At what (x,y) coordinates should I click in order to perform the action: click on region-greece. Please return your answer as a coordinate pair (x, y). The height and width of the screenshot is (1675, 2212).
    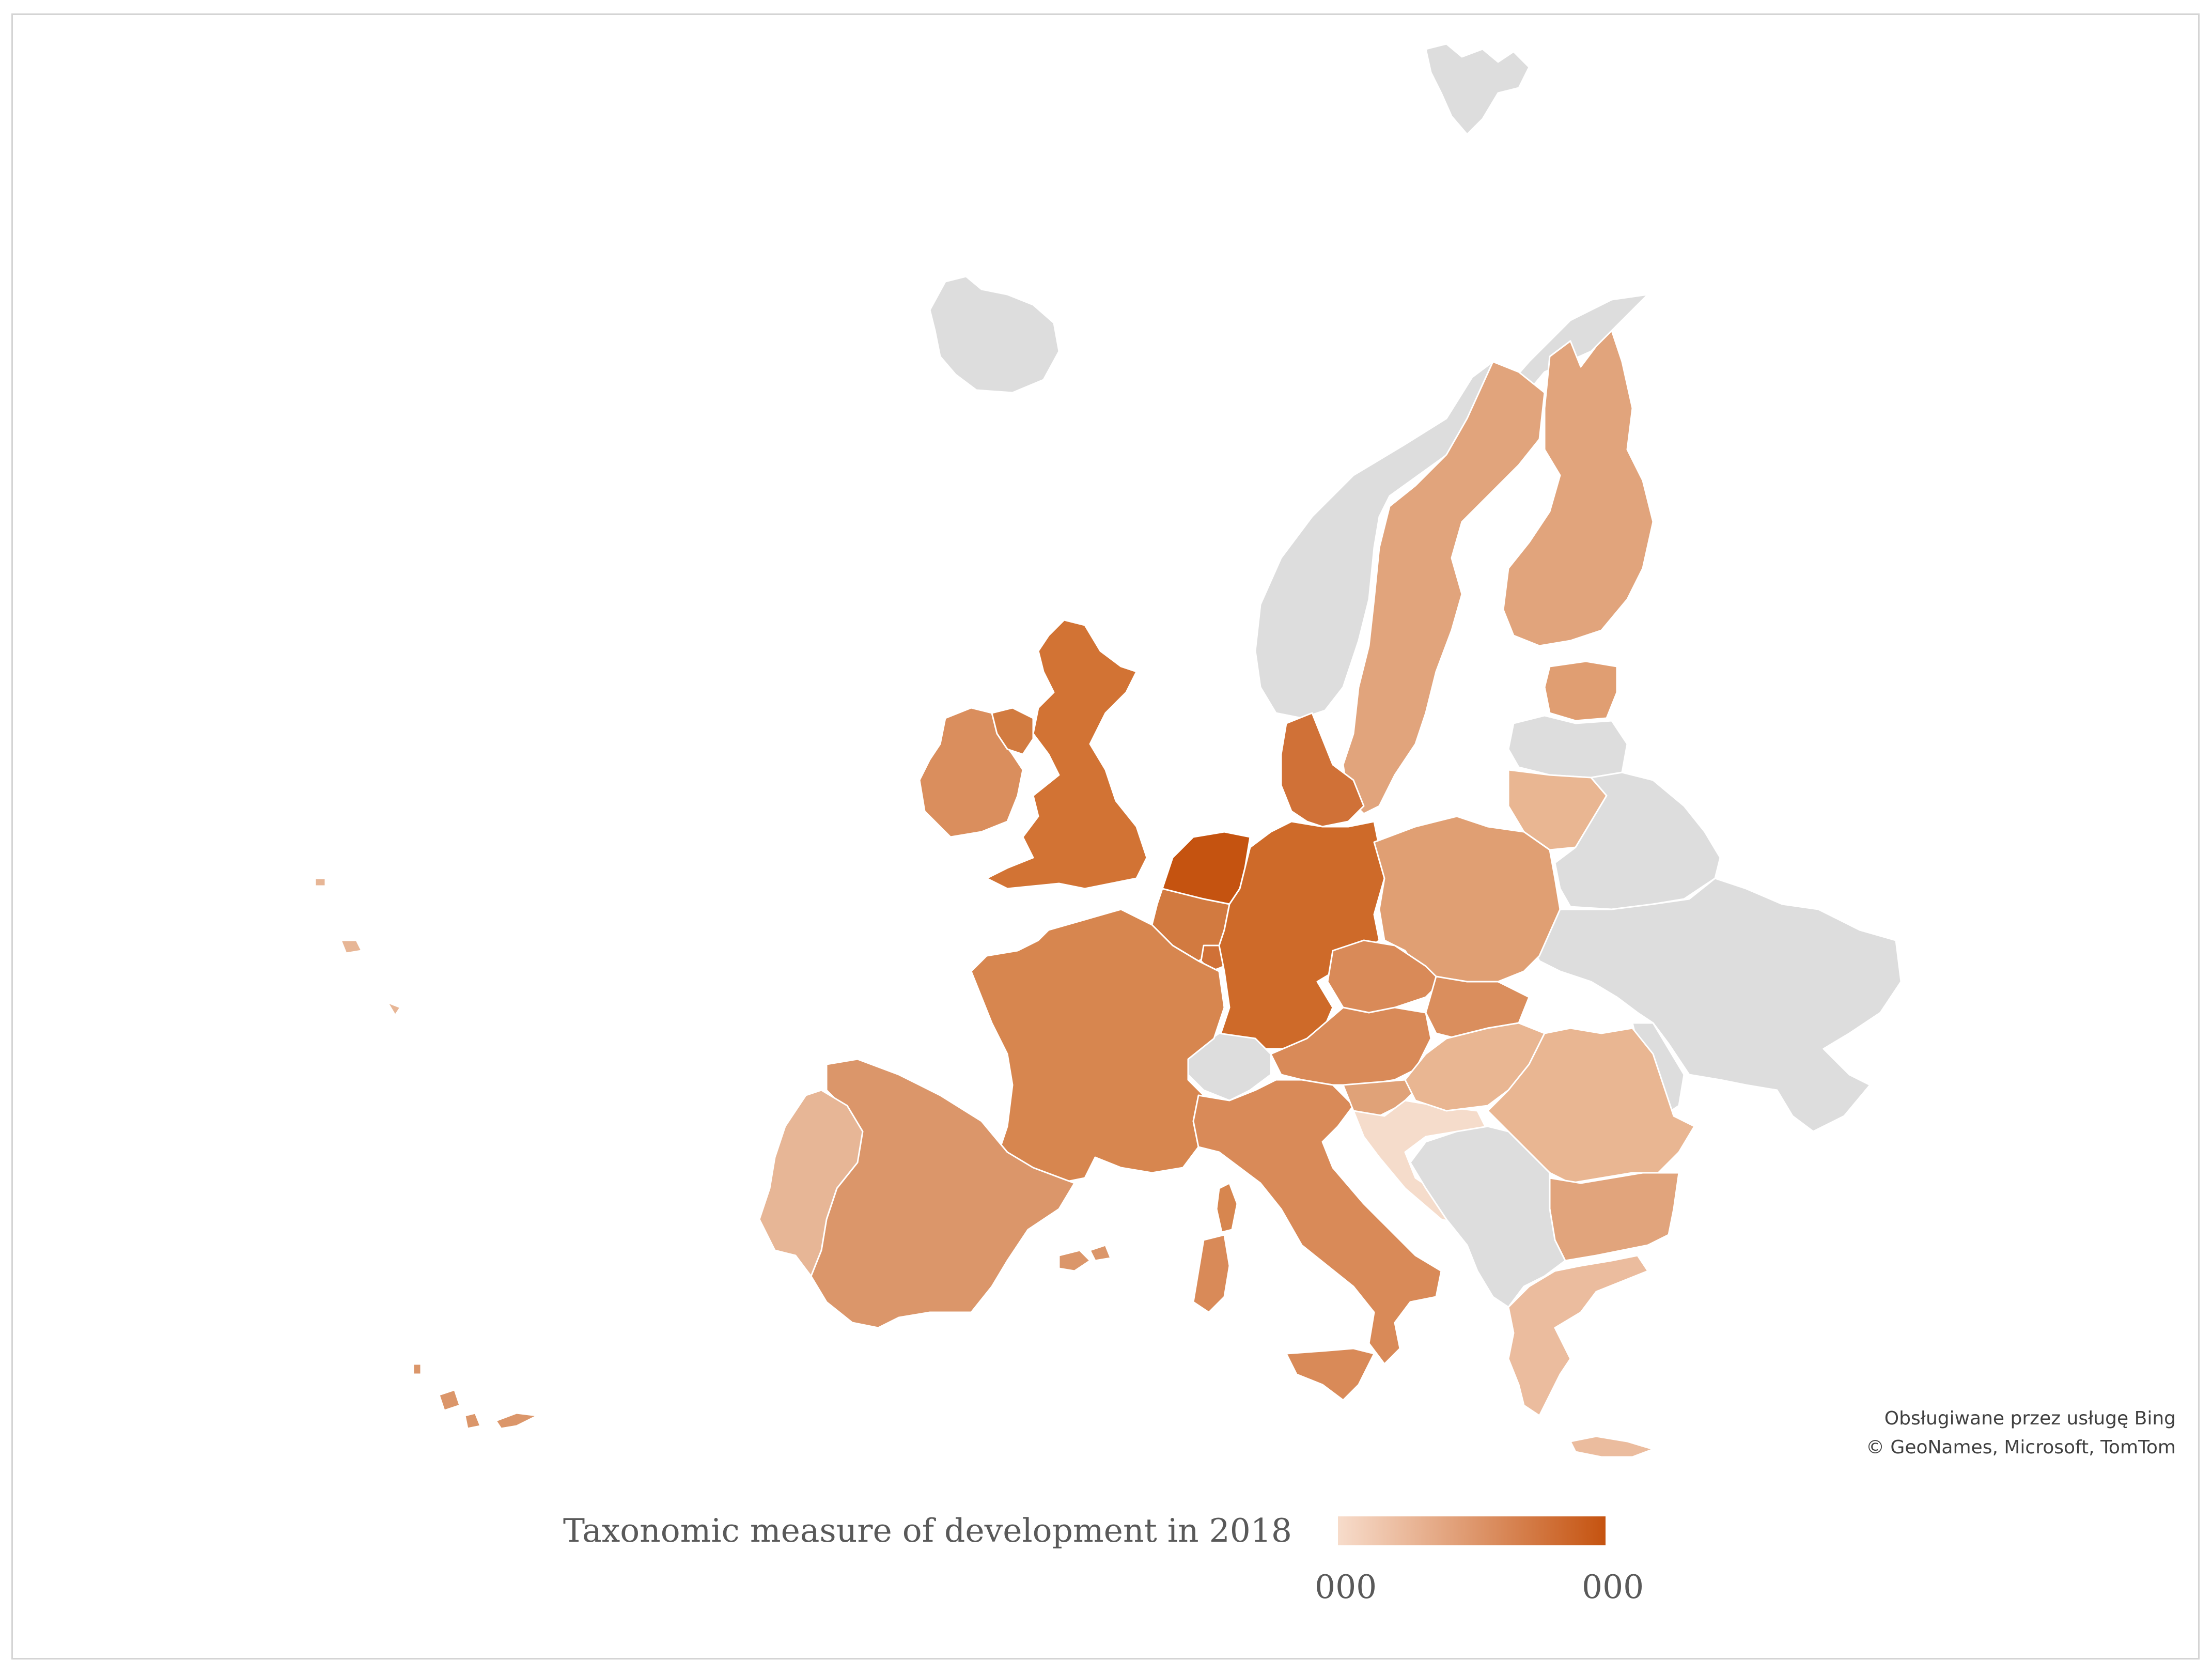
    Looking at the image, I should click on (1578, 1335).